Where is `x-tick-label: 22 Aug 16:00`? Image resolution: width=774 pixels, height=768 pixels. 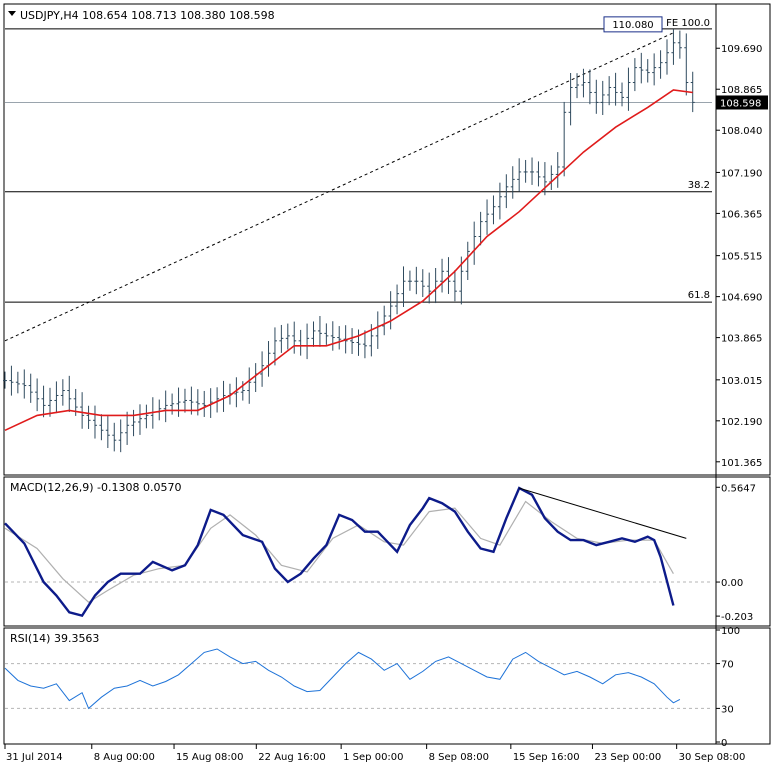 x-tick-label: 22 Aug 16:00 is located at coordinates (291, 757).